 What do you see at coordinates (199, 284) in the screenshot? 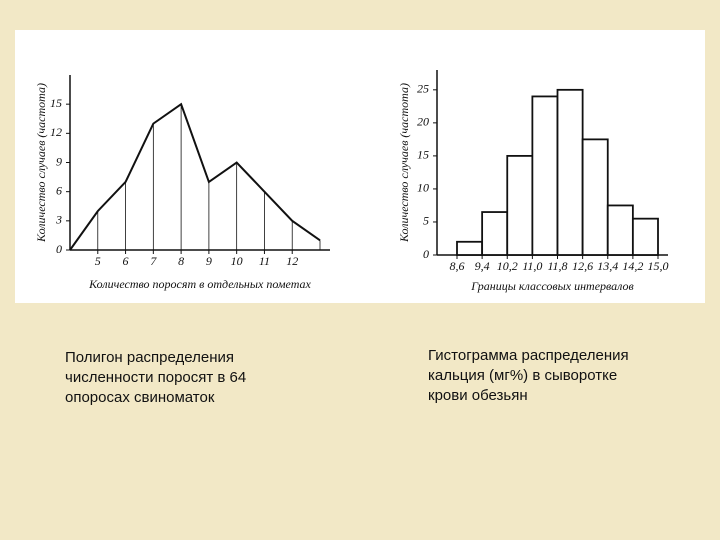
I see `x-axis-label: Количество поросят в отдельных пометах` at bounding box center [199, 284].